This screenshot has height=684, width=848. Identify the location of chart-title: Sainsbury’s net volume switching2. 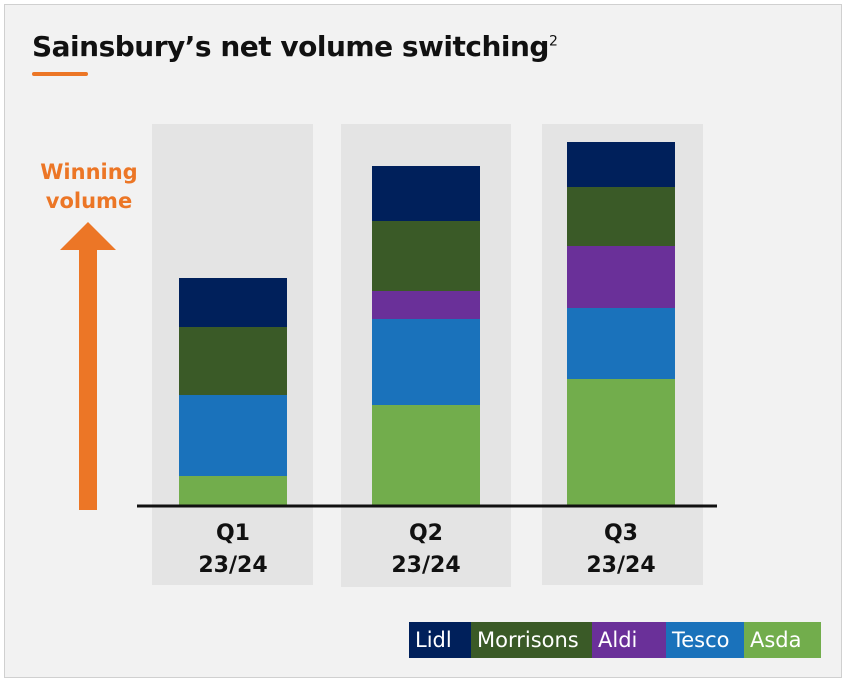
(295, 46).